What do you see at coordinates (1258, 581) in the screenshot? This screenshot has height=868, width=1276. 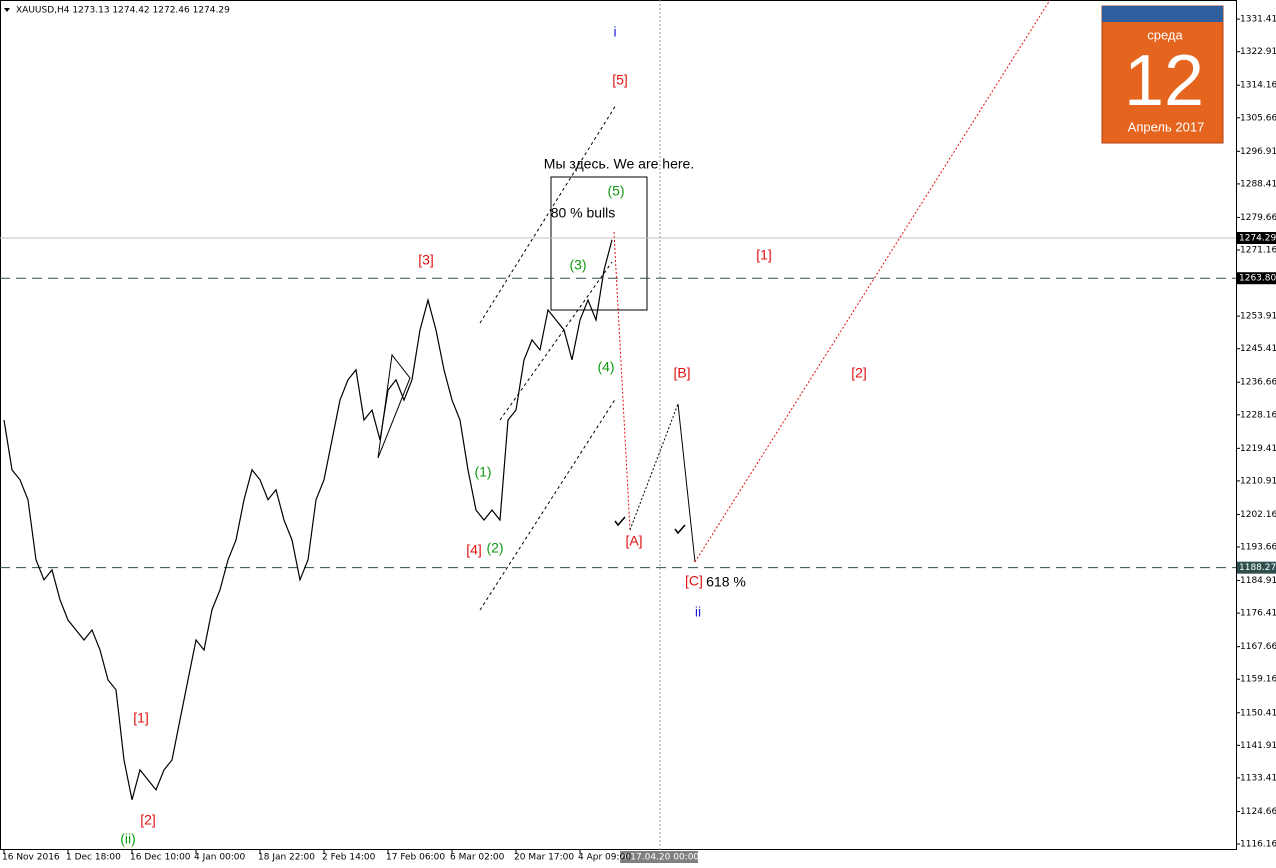 I see `y-tick-label: 1184.91` at bounding box center [1258, 581].